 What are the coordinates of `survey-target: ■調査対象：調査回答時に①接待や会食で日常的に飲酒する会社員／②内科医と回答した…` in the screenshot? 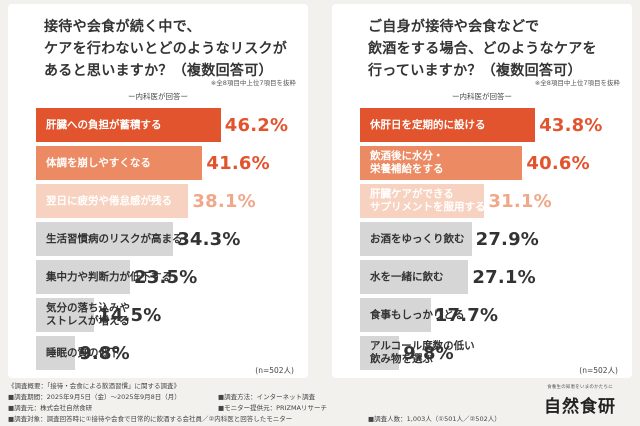 It's located at (150, 419).